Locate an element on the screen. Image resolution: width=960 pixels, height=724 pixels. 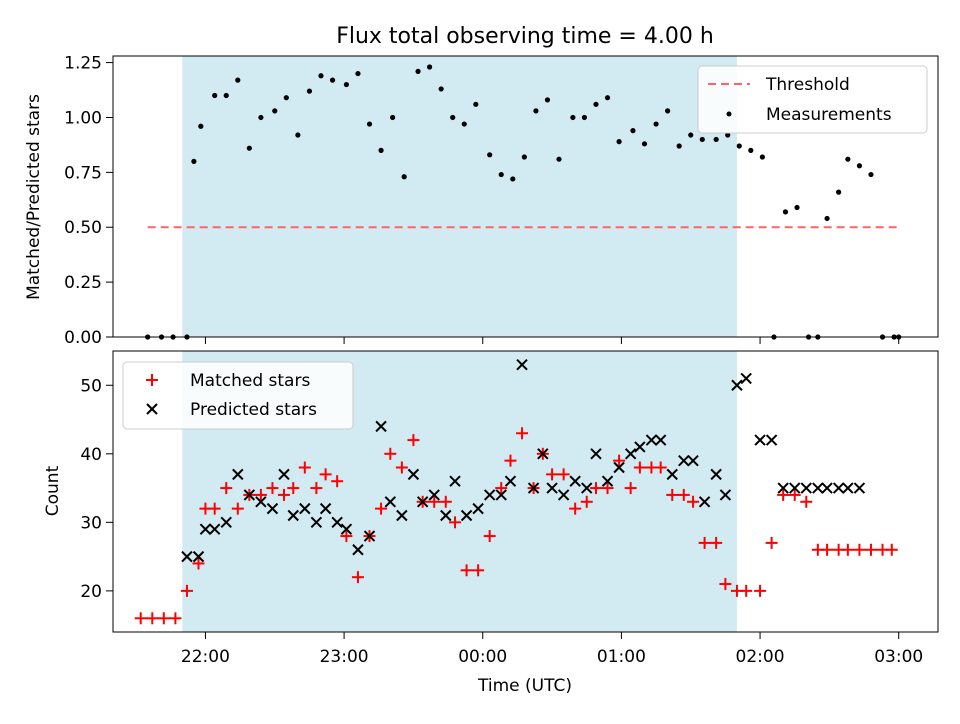
threshold-legend-label: Threshold is located at coordinates (807, 85).